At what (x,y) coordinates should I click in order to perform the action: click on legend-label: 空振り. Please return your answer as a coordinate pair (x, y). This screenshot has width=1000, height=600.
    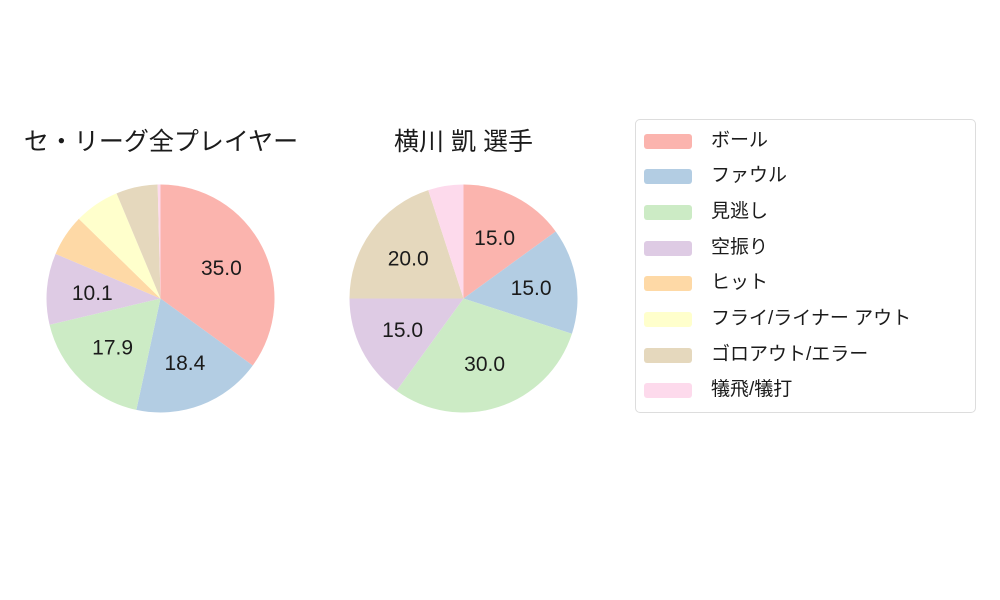
    Looking at the image, I should click on (740, 247).